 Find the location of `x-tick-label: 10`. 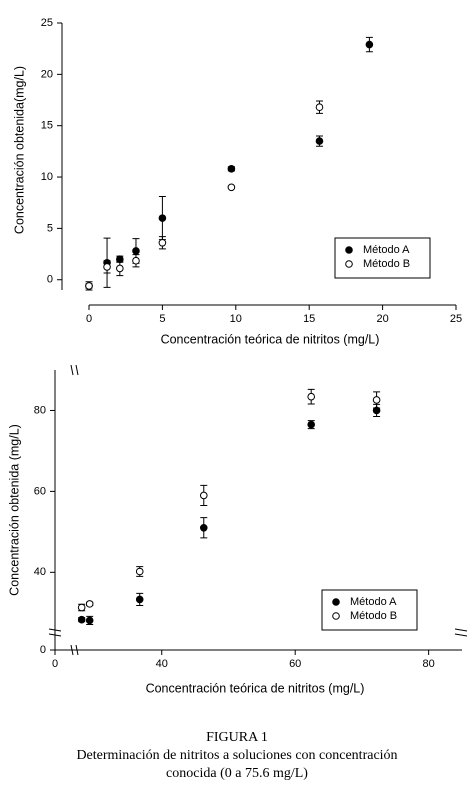

x-tick-label: 10 is located at coordinates (236, 319).